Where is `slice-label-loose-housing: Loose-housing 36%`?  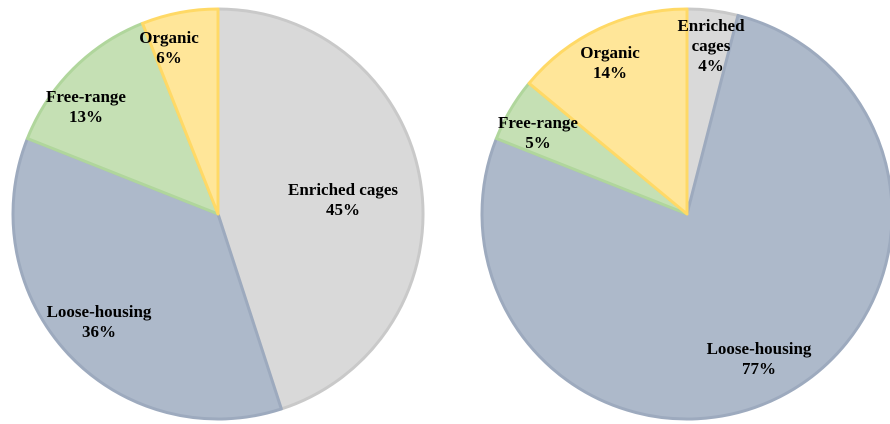 slice-label-loose-housing: Loose-housing 36% is located at coordinates (99, 321).